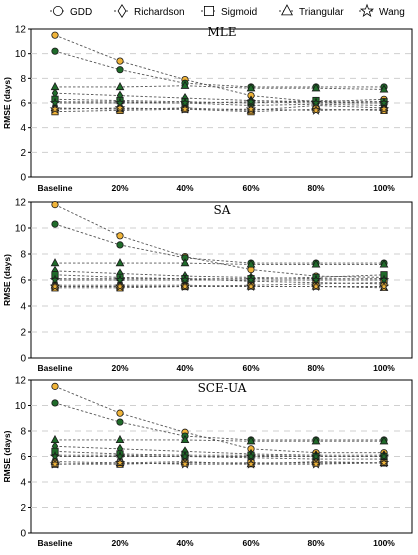  What do you see at coordinates (222, 388) in the screenshot?
I see `panel-title: SCE-UA` at bounding box center [222, 388].